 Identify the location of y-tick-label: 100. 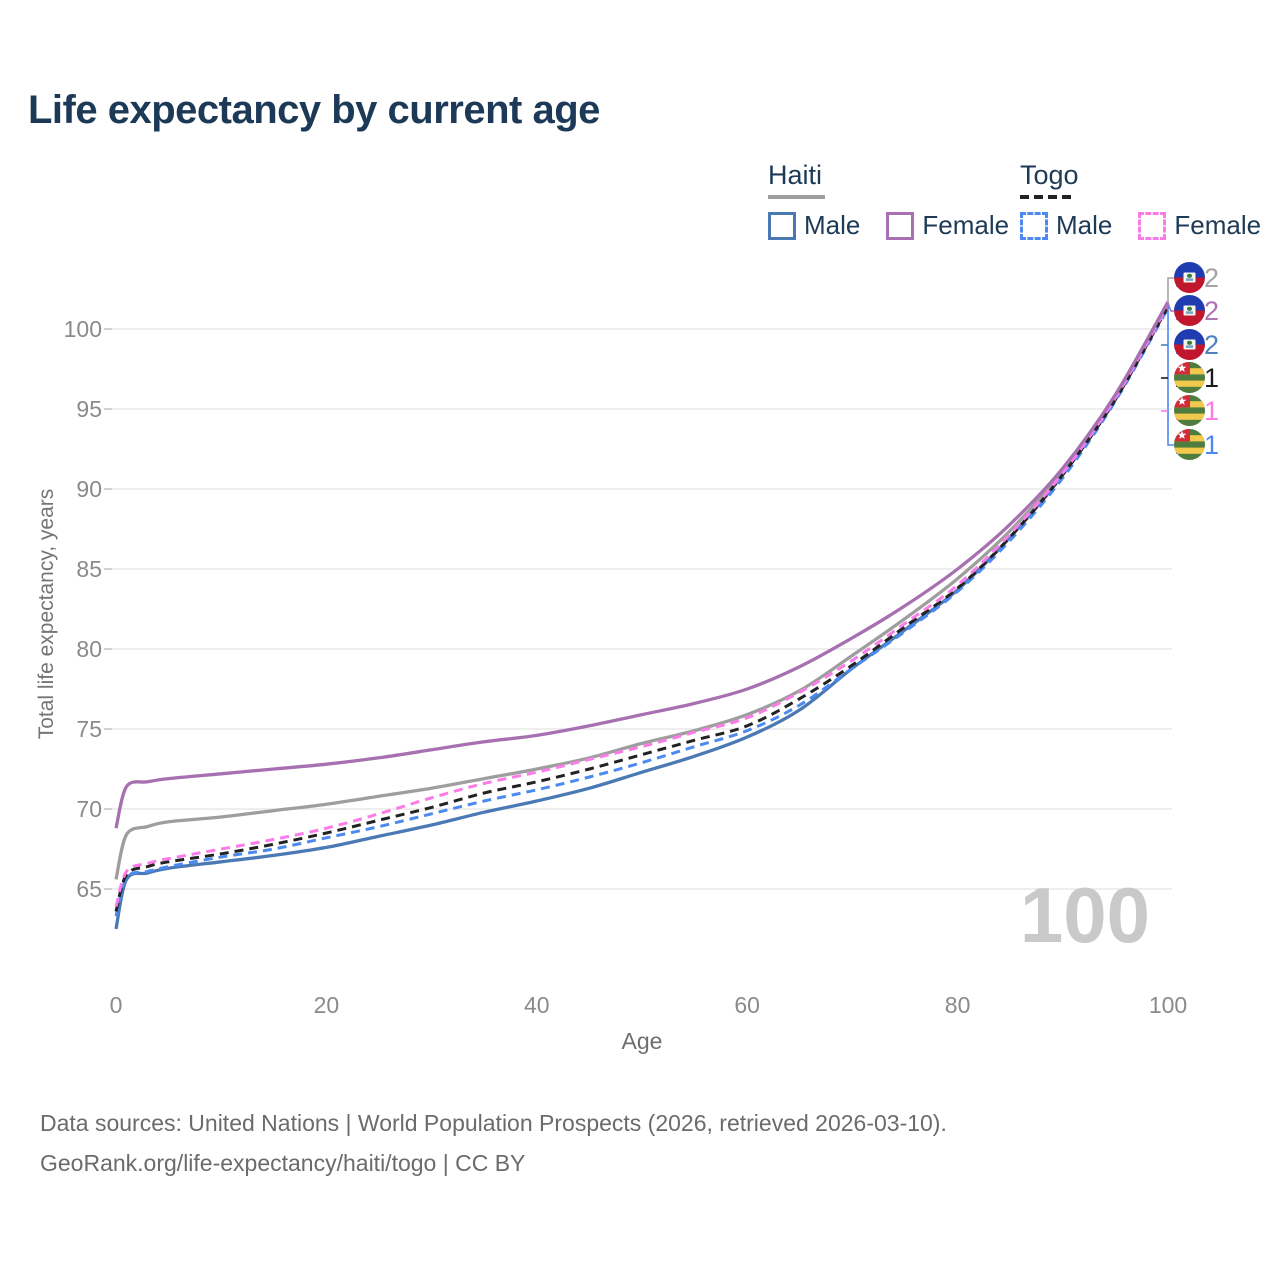
(82, 329).